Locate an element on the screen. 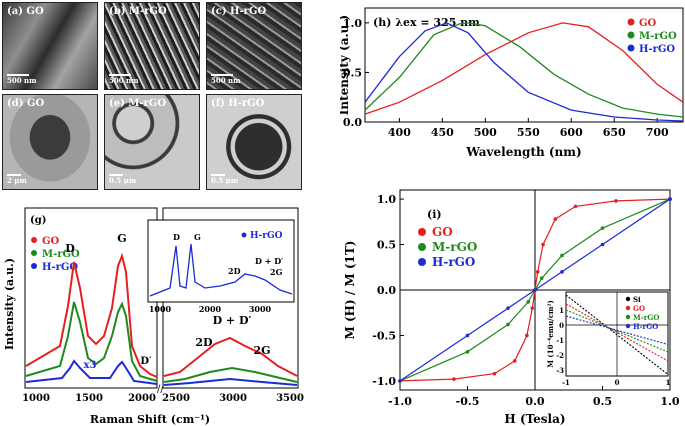 The height and width of the screenshot is (426, 685). scale-label: 0.5 μm is located at coordinates (225, 180).